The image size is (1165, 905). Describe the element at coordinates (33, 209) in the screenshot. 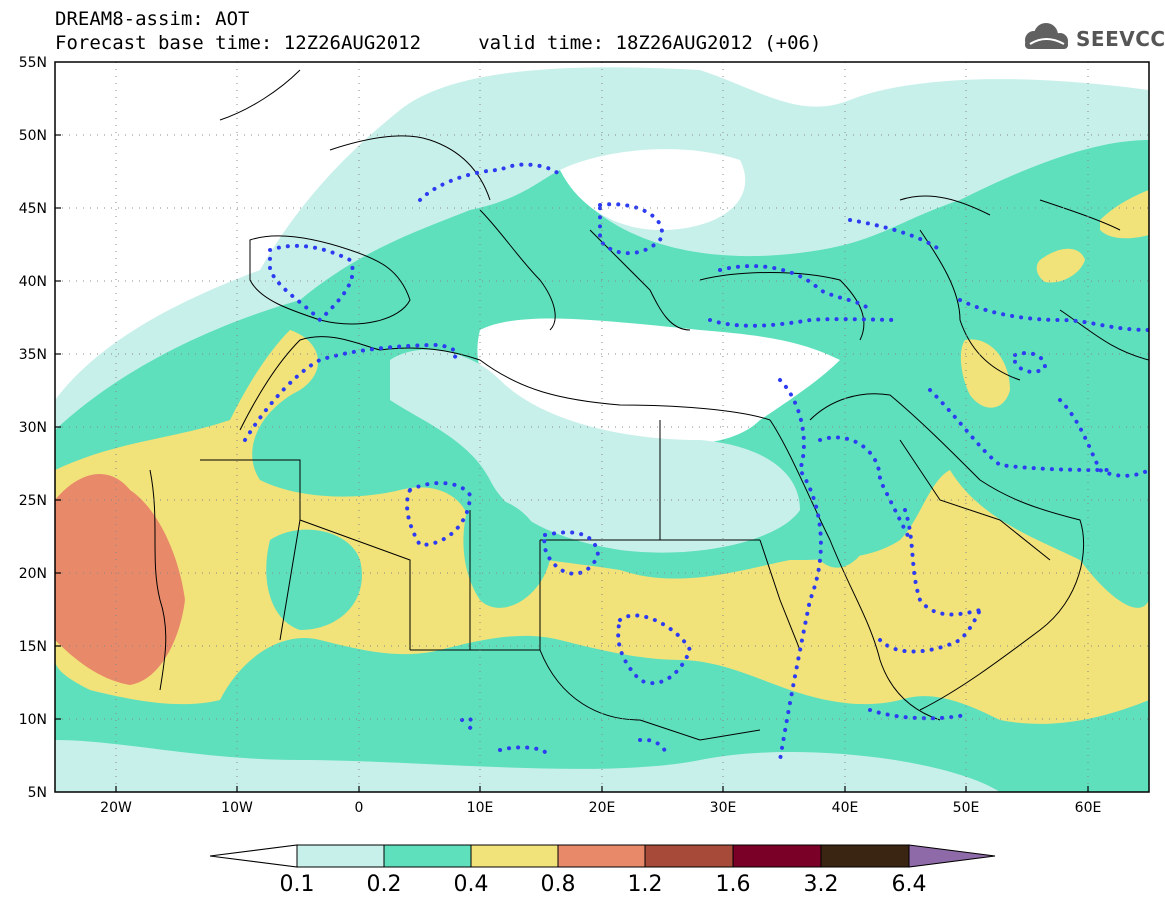

I see `lat-label: 45N` at that location.